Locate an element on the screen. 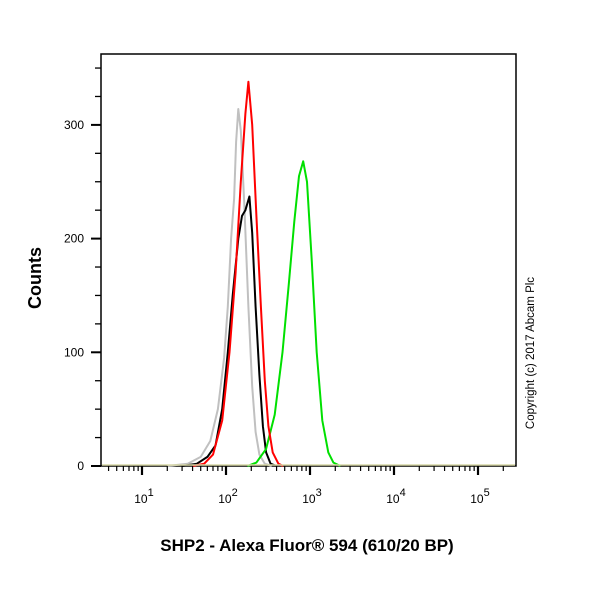 Image resolution: width=600 pixels, height=600 pixels. y-tick-label: 0 is located at coordinates (80, 466).